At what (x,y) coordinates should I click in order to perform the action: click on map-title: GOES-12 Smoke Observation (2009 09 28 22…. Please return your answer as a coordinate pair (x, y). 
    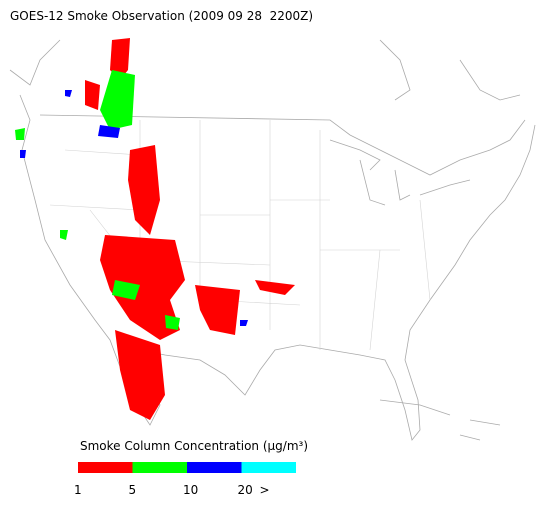
    Looking at the image, I should click on (161, 16).